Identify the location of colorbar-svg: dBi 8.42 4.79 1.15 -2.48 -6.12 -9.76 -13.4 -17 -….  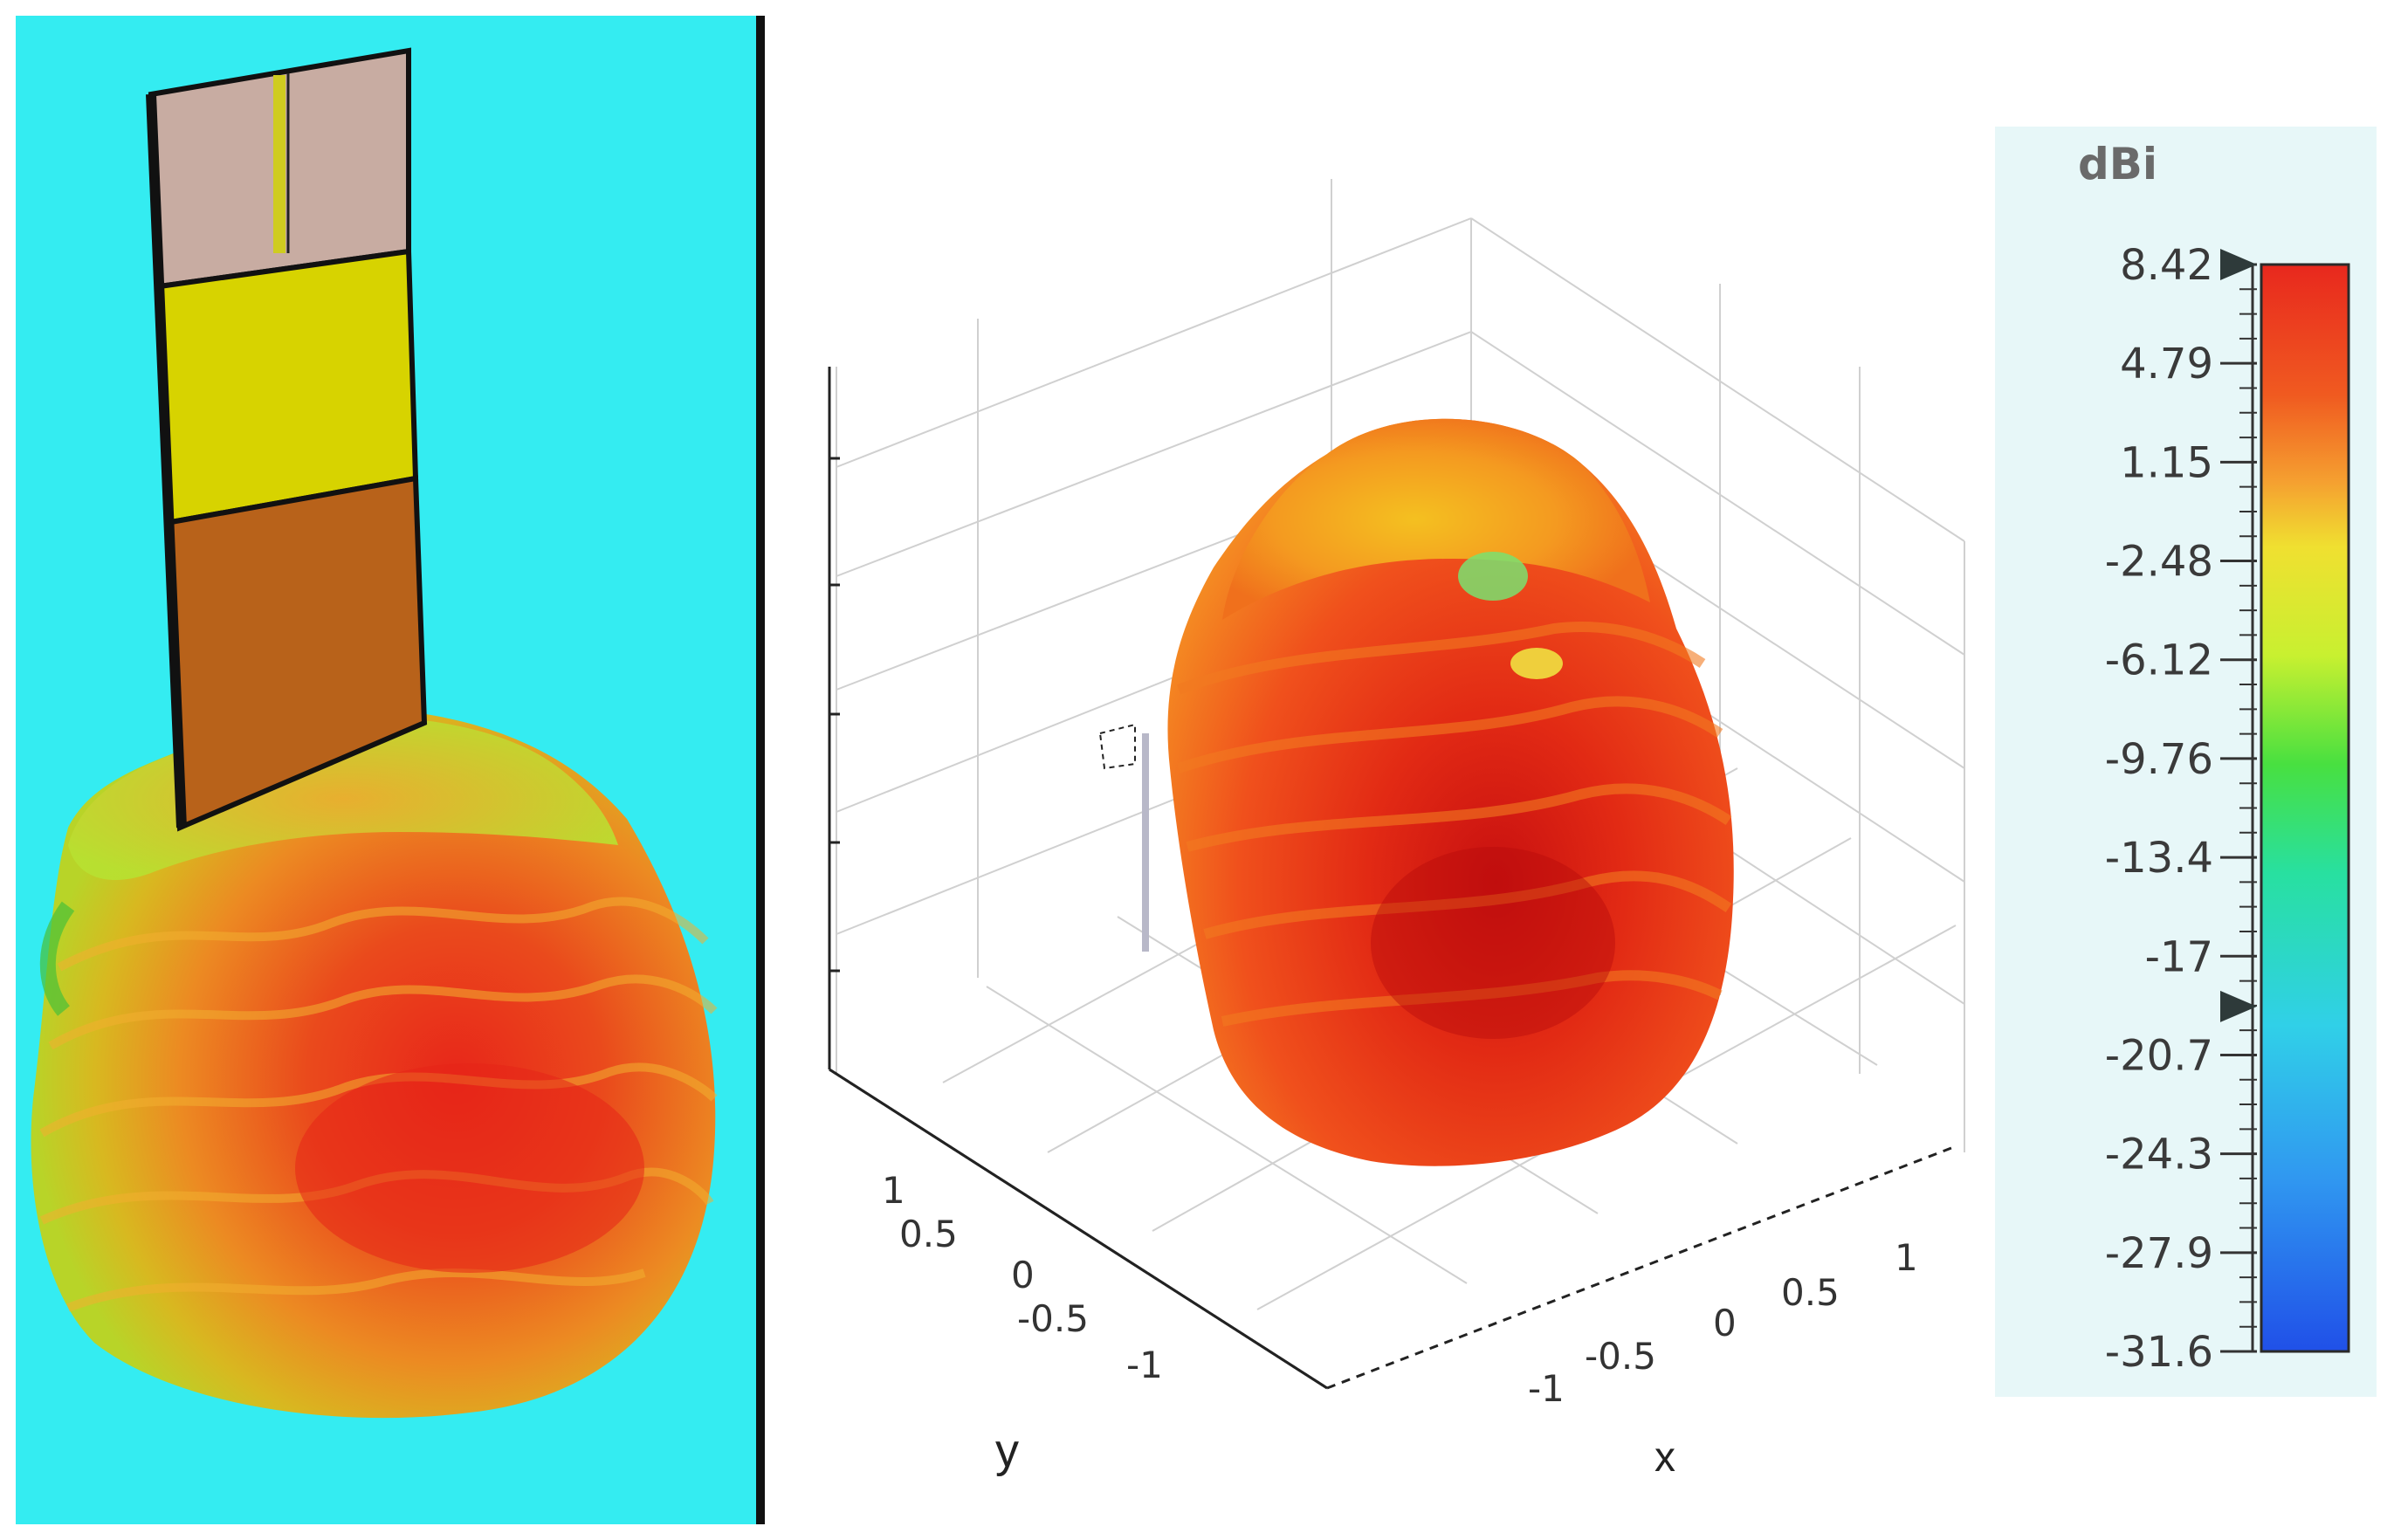
(2214, 758).